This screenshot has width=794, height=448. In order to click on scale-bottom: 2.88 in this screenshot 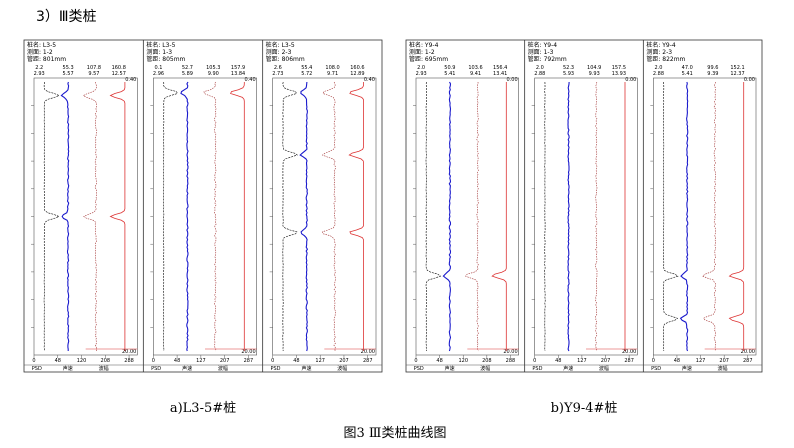, I will do `click(658, 74)`.